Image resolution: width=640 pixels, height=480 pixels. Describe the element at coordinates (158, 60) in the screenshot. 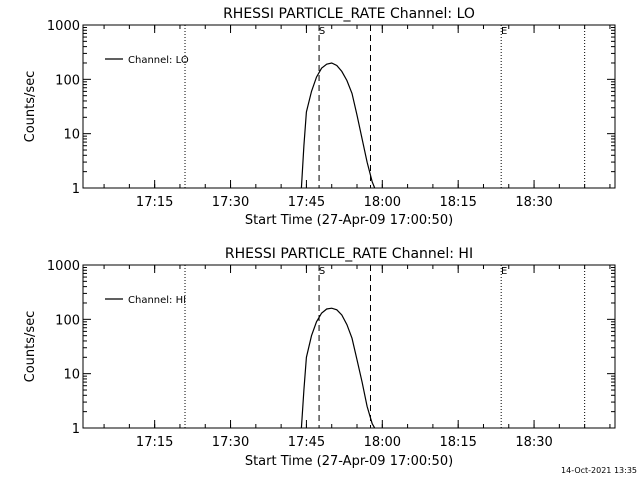

I see `legend-label: Channel: LO` at that location.